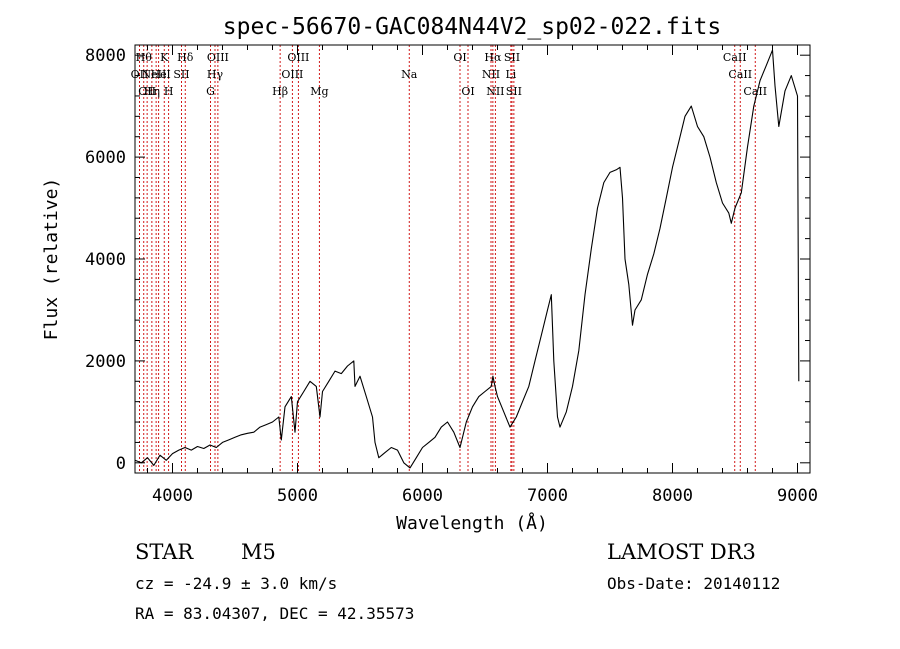 This screenshot has width=900, height=649. What do you see at coordinates (144, 57) in the screenshot?
I see `spectral-line-label: Hθ` at bounding box center [144, 57].